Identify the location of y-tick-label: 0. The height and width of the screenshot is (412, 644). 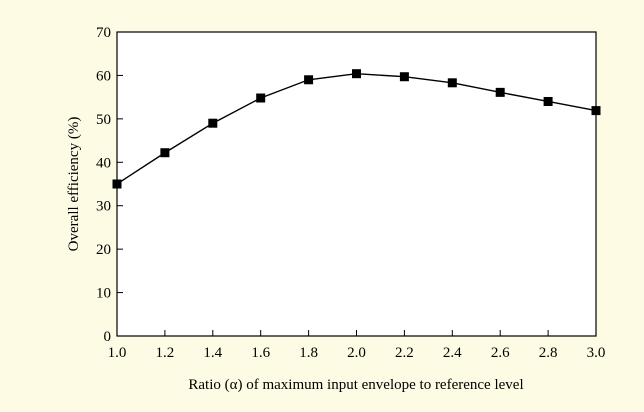
(108, 337).